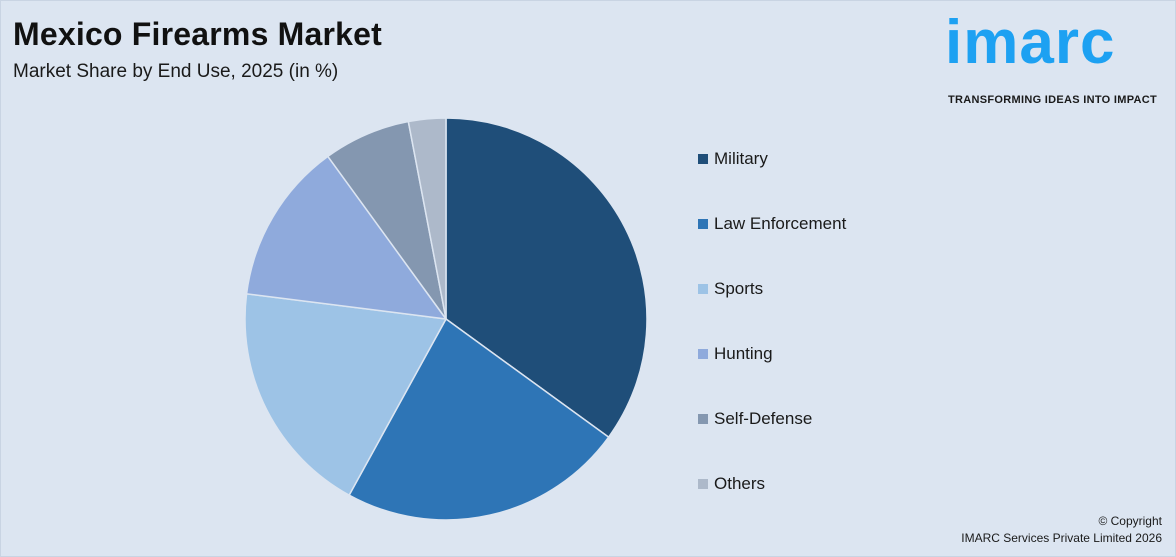 Image resolution: width=1176 pixels, height=557 pixels. I want to click on legend-label-hunting: Hunting, so click(743, 353).